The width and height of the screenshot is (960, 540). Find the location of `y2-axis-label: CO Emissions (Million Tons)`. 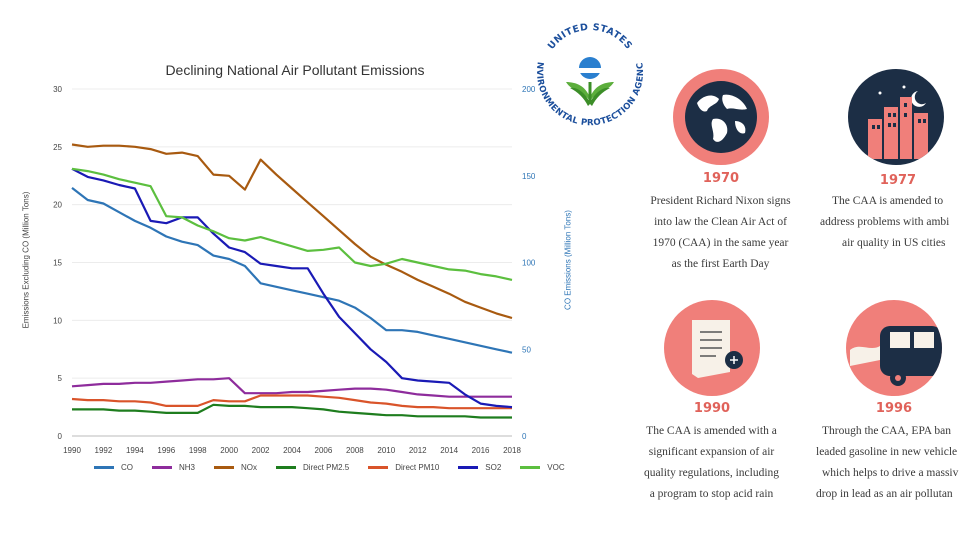

y2-axis-label: CO Emissions (Million Tons) is located at coordinates (568, 260).